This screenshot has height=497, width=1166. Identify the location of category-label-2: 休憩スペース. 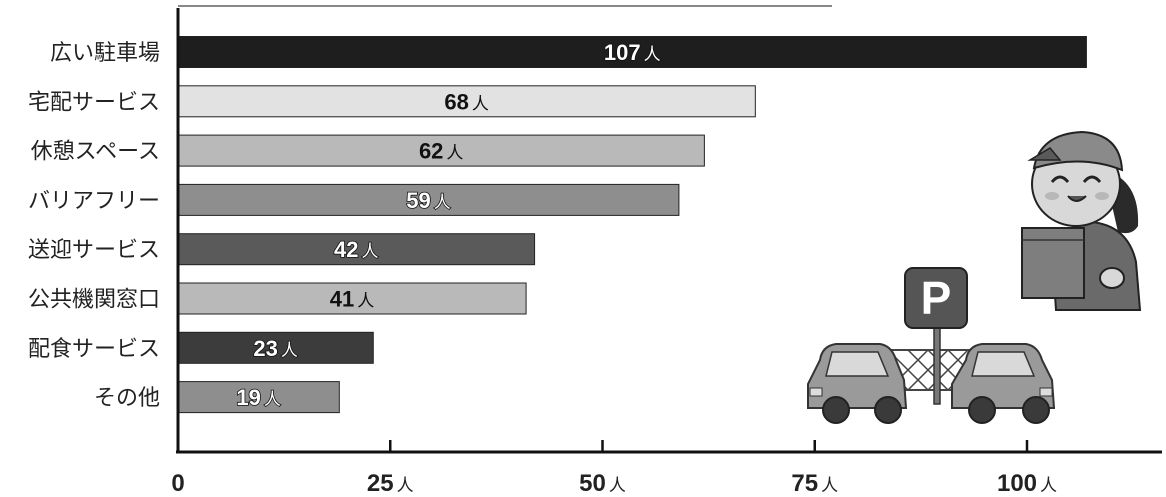
(95, 152).